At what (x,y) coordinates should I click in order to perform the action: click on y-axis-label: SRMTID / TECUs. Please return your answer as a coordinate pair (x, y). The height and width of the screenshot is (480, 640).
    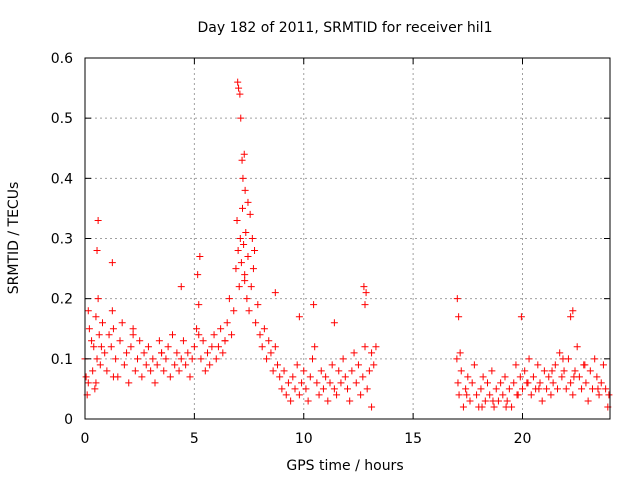
    Looking at the image, I should click on (14, 238).